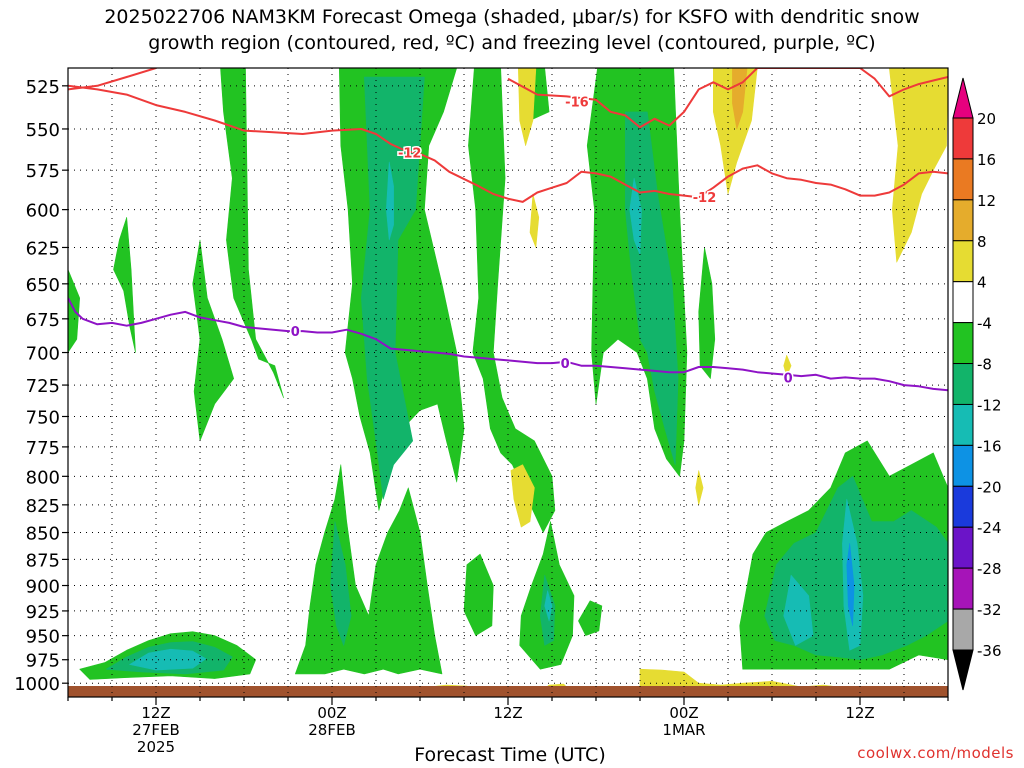 The height and width of the screenshot is (768, 1024). I want to click on y-tick-label: 575, so click(43, 171).